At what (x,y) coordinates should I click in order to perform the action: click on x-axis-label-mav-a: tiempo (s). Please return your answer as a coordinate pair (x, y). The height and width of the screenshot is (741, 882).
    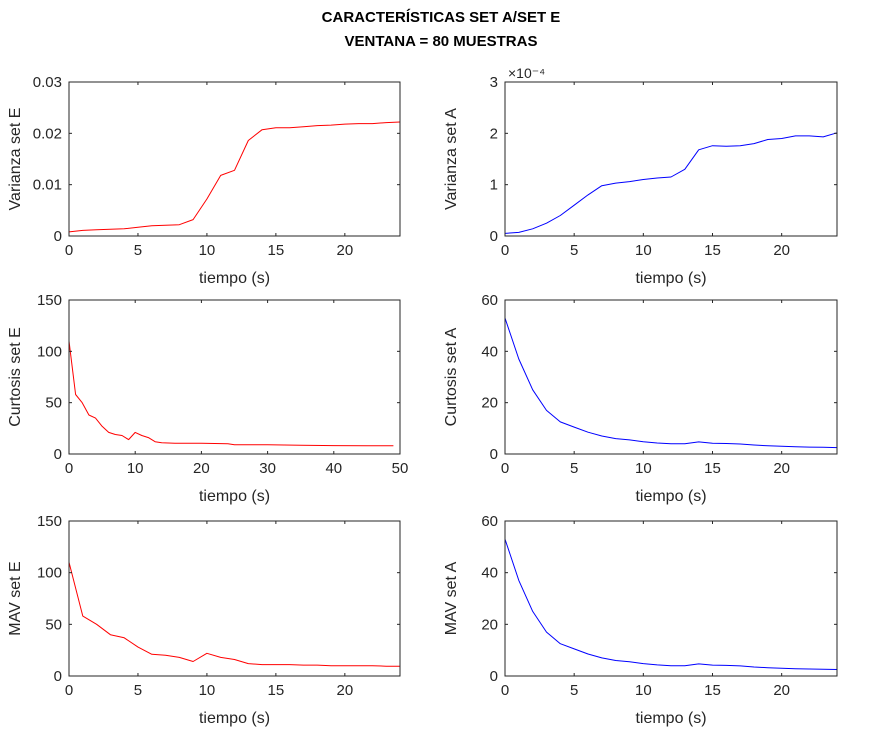
    Looking at the image, I should click on (670, 718).